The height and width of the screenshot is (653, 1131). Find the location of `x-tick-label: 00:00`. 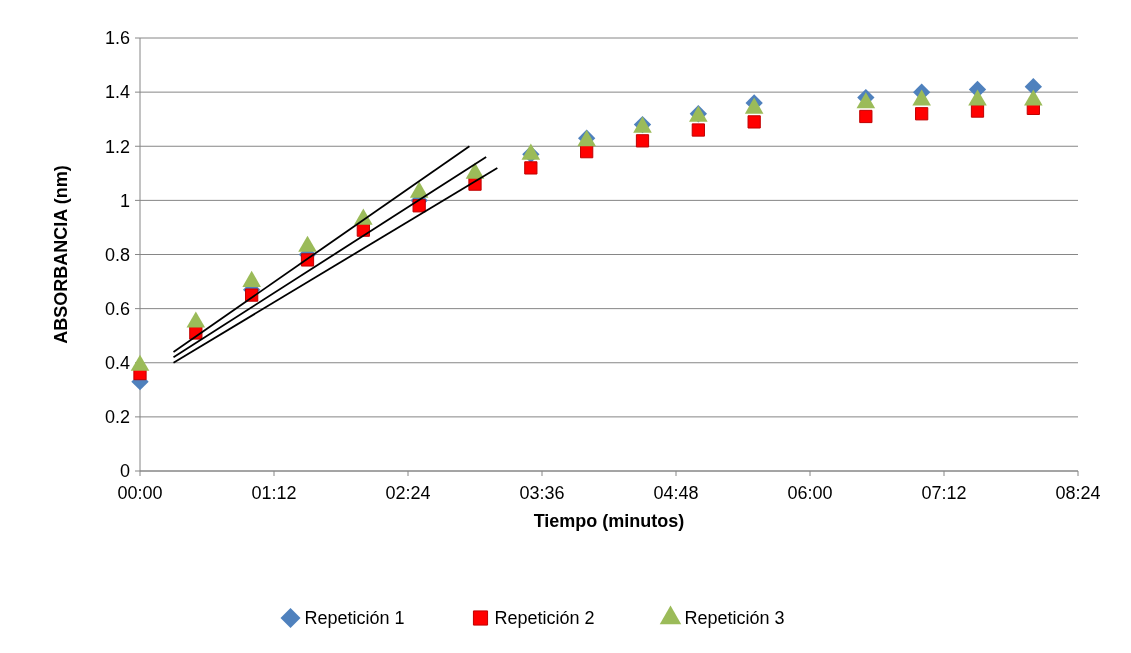

x-tick-label: 00:00 is located at coordinates (140, 493).